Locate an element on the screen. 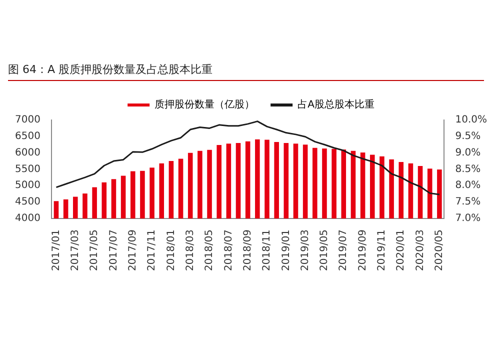 The width and height of the screenshot is (500, 362). x-tick-label: 2020/03 is located at coordinates (420, 250).